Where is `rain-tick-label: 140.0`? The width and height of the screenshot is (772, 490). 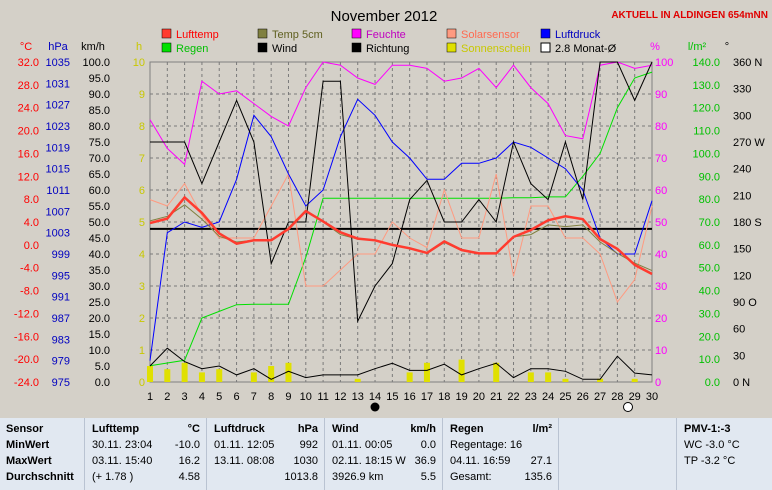
rain-tick-label: 140.0 is located at coordinates (706, 63).